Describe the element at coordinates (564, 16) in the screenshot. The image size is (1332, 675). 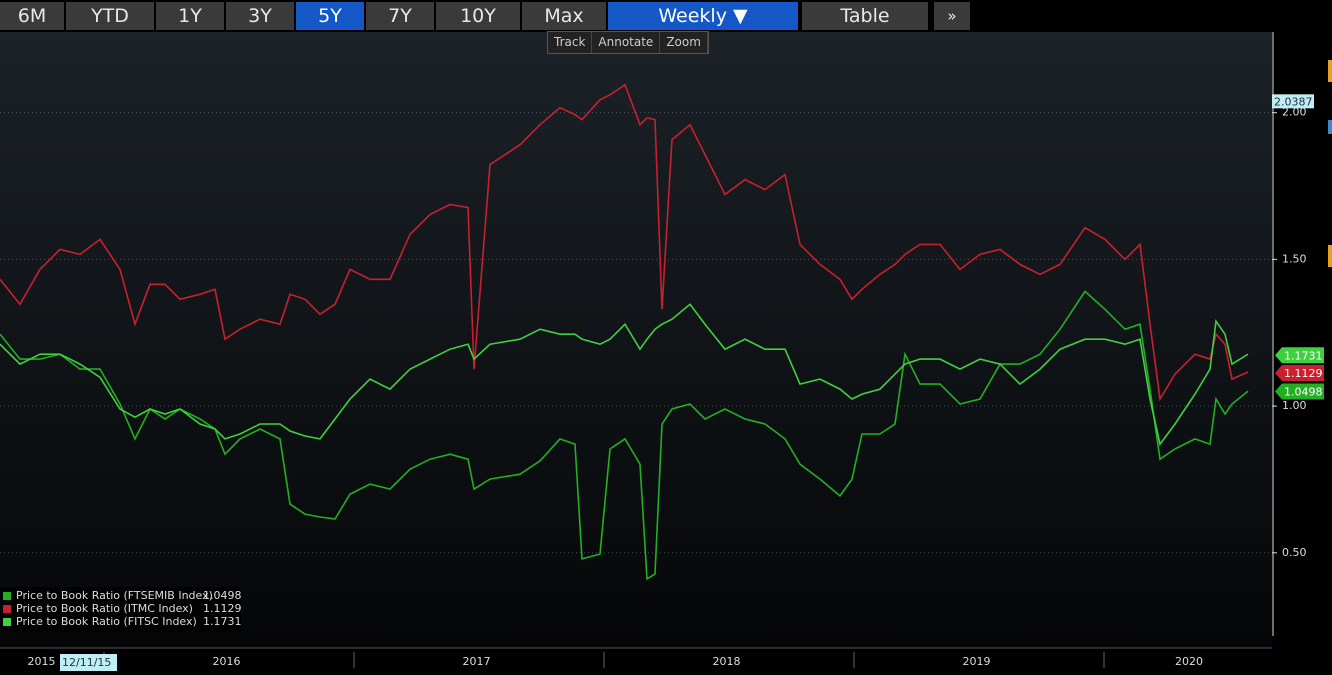
I see `toolbar-button: Max` at that location.